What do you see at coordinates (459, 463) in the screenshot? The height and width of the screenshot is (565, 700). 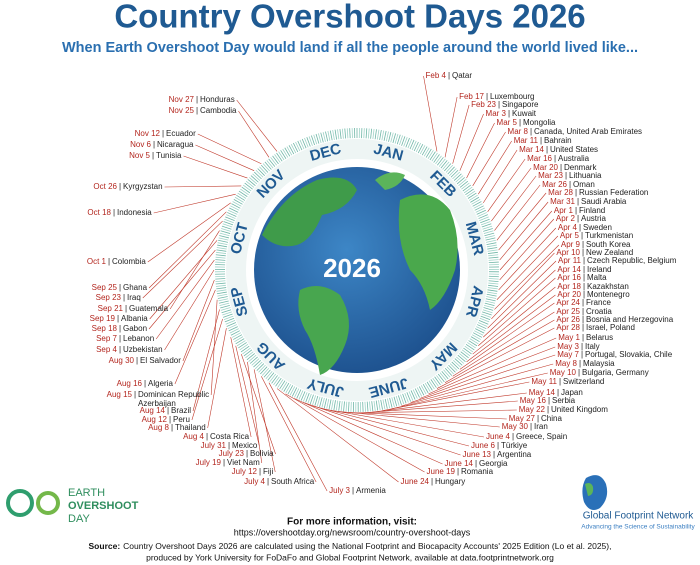 I see `overshoot-date: June 14` at bounding box center [459, 463].